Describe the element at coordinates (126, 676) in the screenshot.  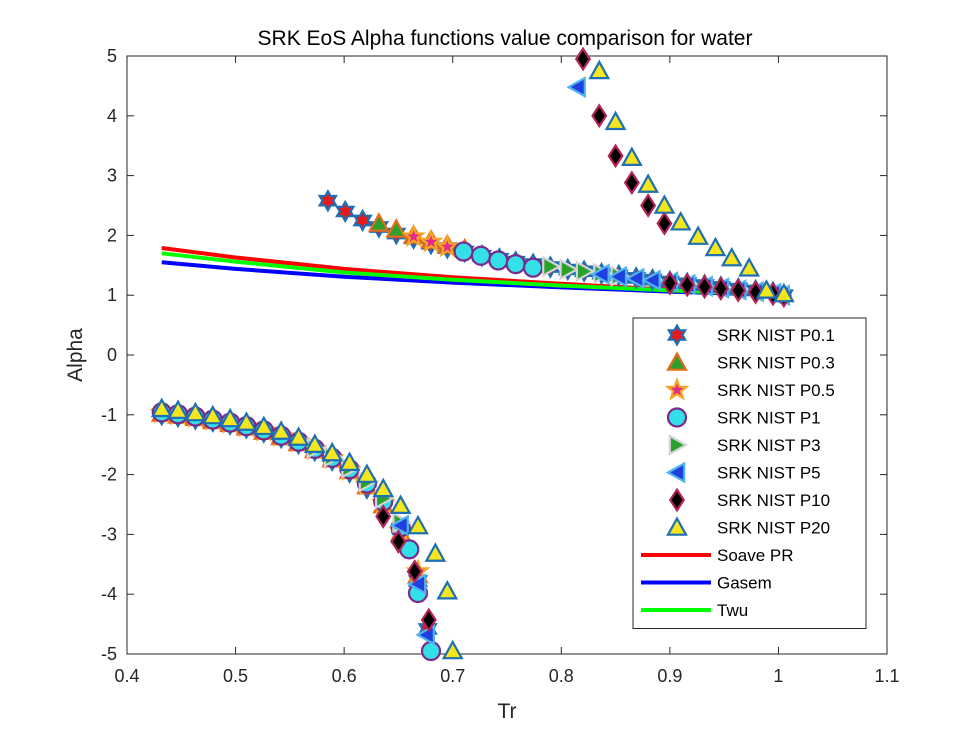
I see `x-tick-label: 0.4` at that location.